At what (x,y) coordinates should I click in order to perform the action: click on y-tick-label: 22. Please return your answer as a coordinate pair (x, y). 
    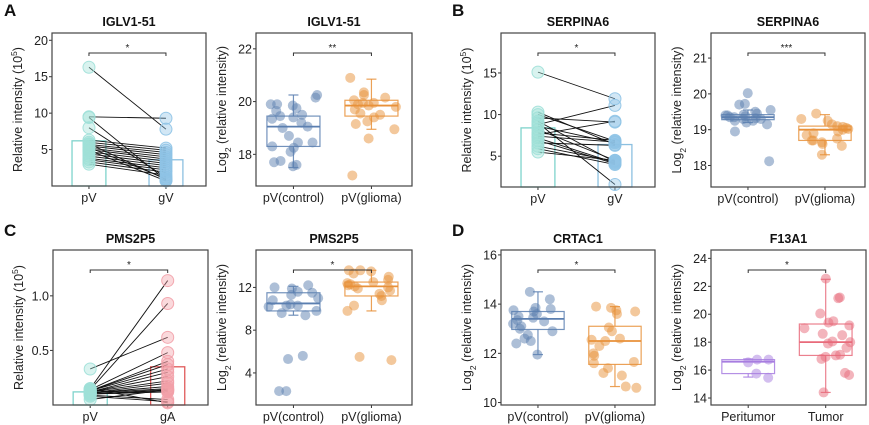
    Looking at the image, I should click on (245, 49).